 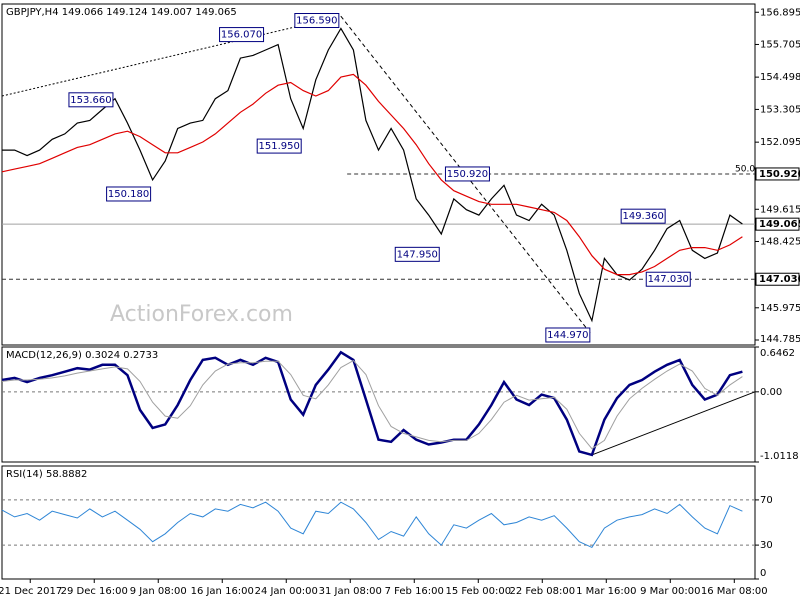 What do you see at coordinates (745, 169) in the screenshot?
I see `fib-label: 50.0` at bounding box center [745, 169].